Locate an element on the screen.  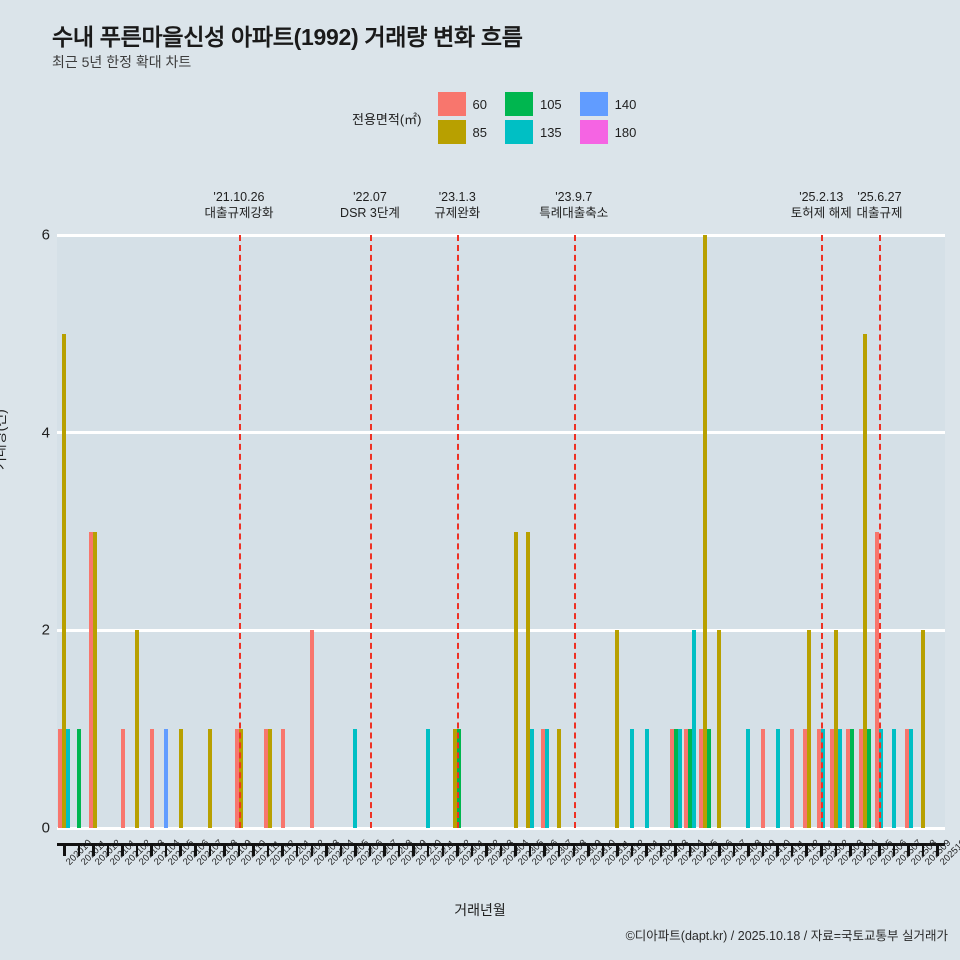
event-date: '25.2.13 is located at coordinates (821, 197).